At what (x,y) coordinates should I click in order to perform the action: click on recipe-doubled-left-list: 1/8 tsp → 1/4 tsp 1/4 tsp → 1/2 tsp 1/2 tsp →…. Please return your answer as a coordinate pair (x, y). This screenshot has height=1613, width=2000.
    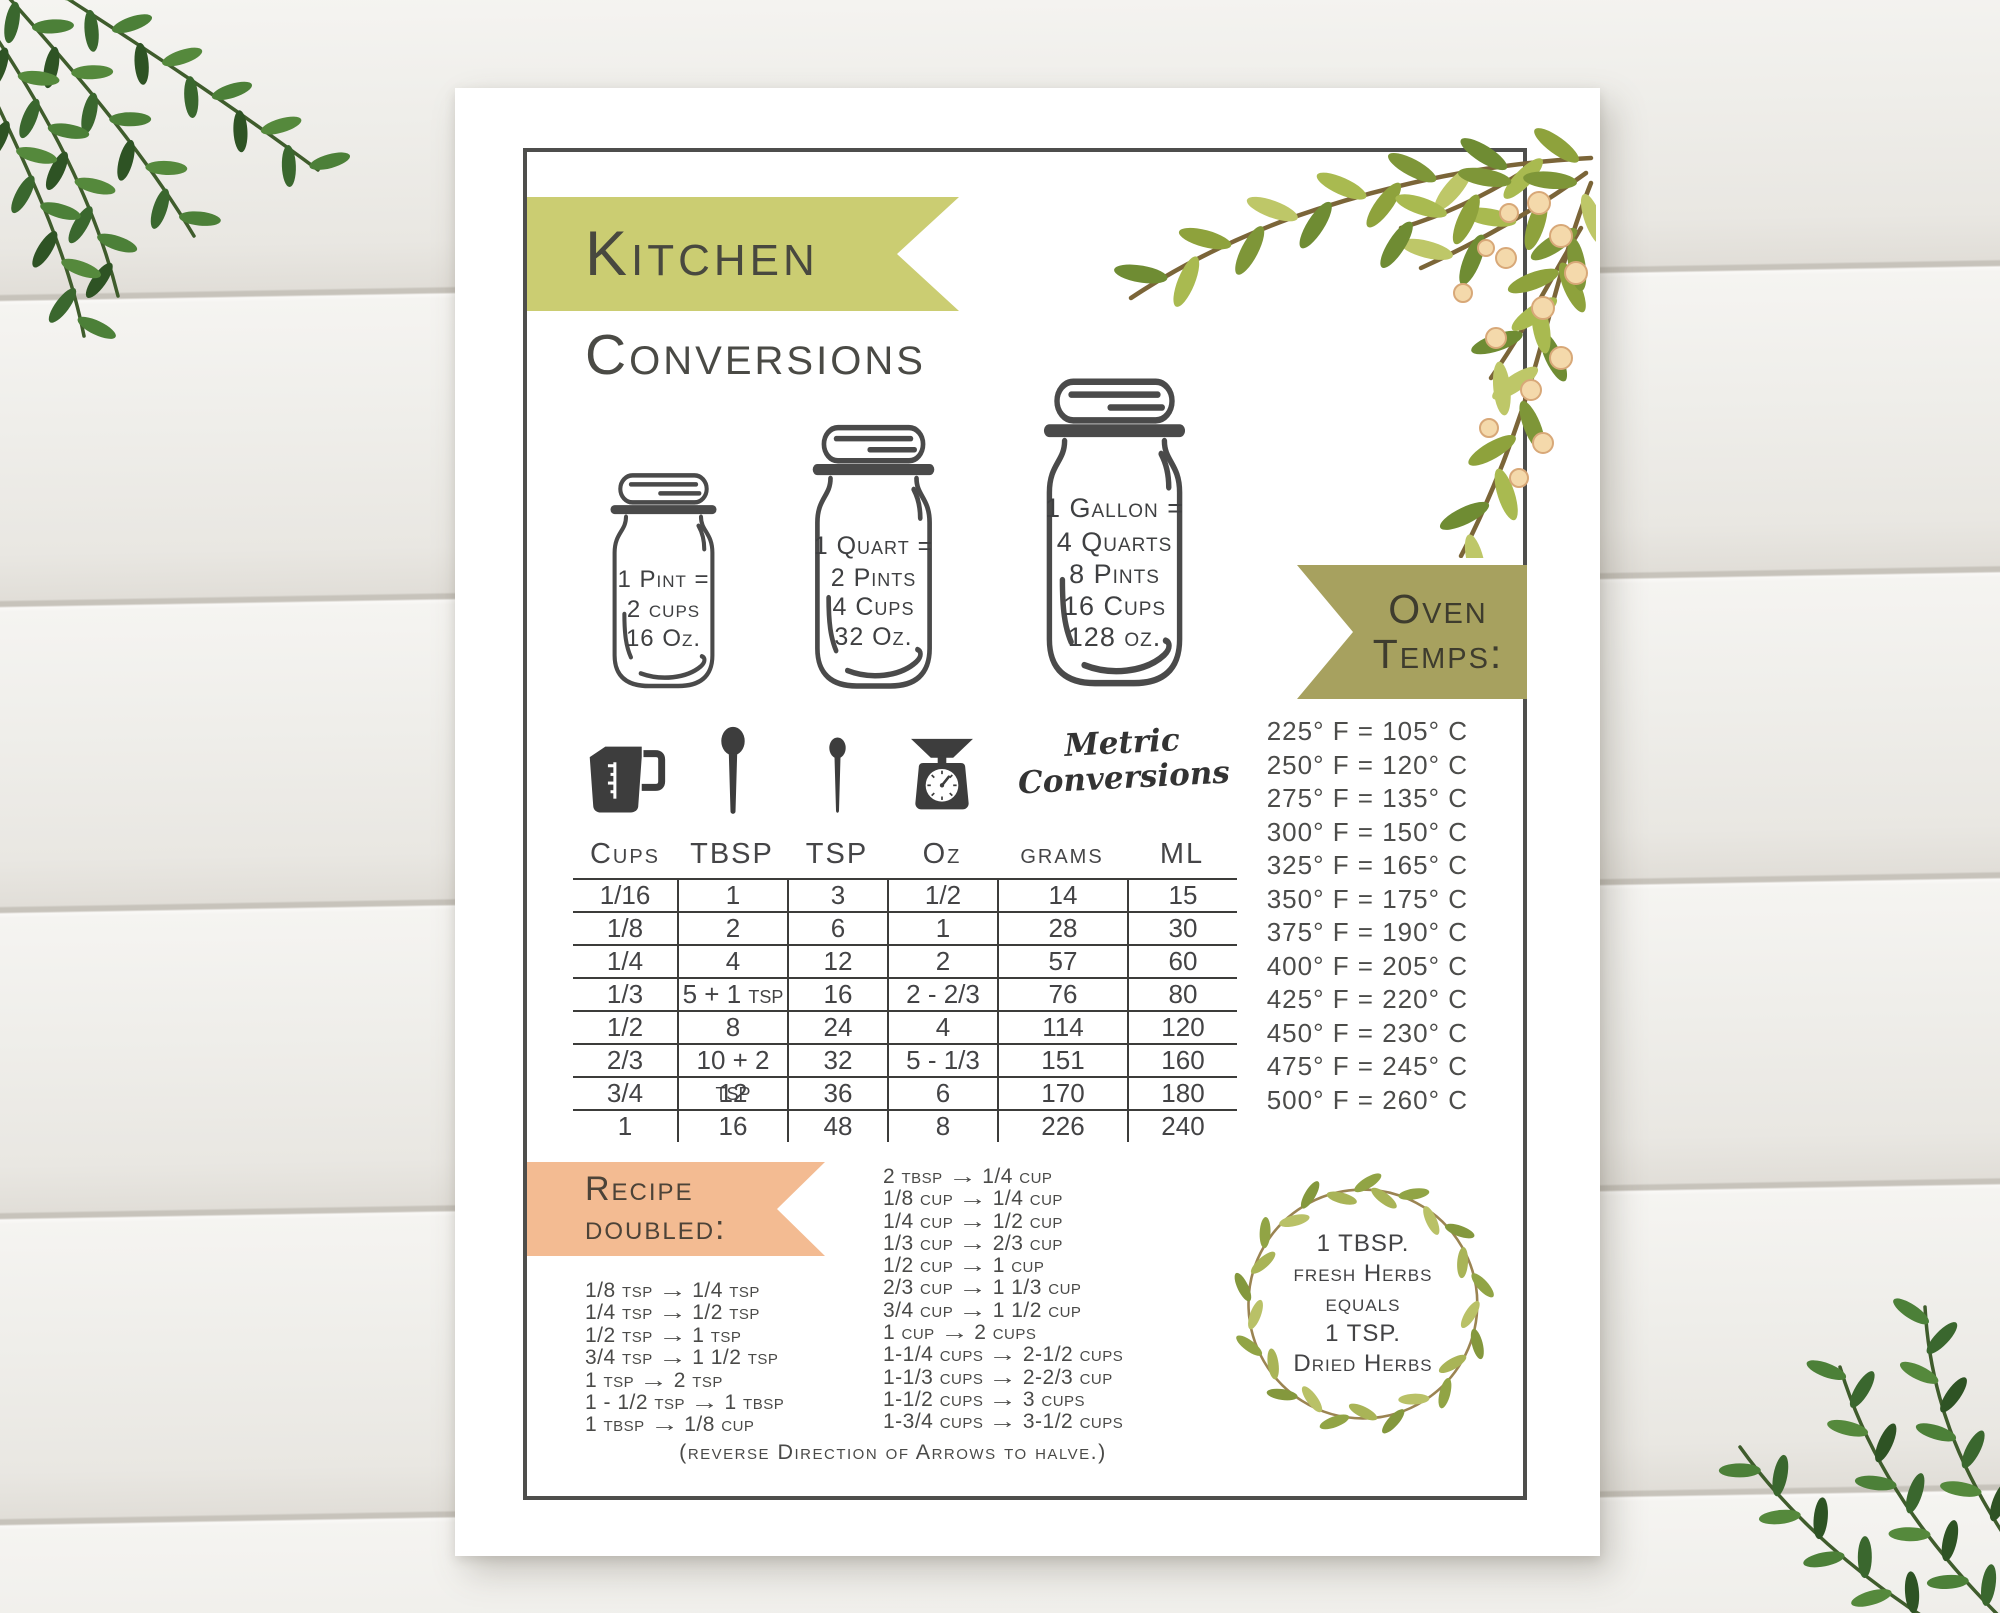
    Looking at the image, I should click on (684, 1358).